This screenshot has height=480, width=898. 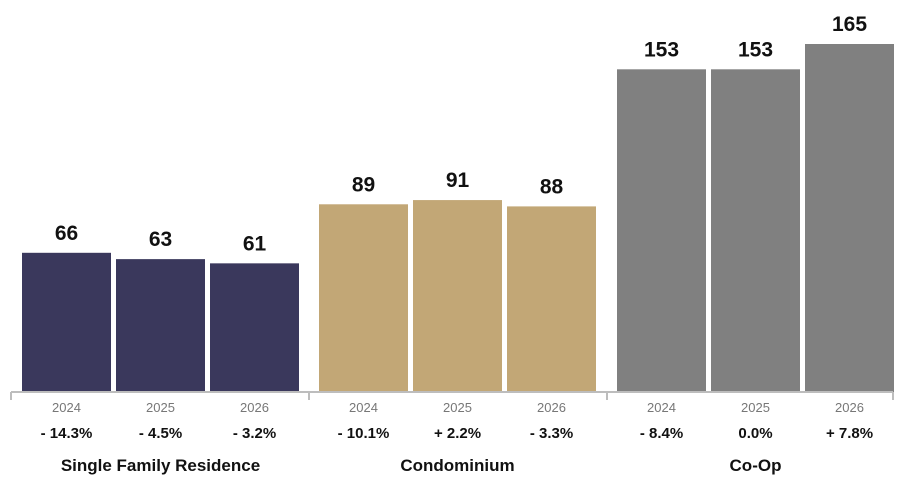 What do you see at coordinates (849, 433) in the screenshot?
I see `change-percent-label: + 7.8%` at bounding box center [849, 433].